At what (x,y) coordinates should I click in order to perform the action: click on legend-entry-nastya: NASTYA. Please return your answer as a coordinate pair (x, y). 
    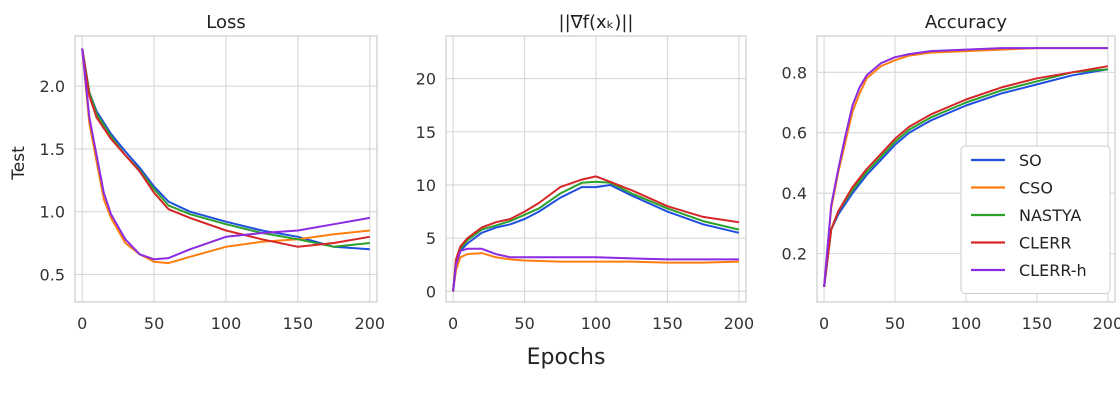
    Looking at the image, I should click on (1050, 215).